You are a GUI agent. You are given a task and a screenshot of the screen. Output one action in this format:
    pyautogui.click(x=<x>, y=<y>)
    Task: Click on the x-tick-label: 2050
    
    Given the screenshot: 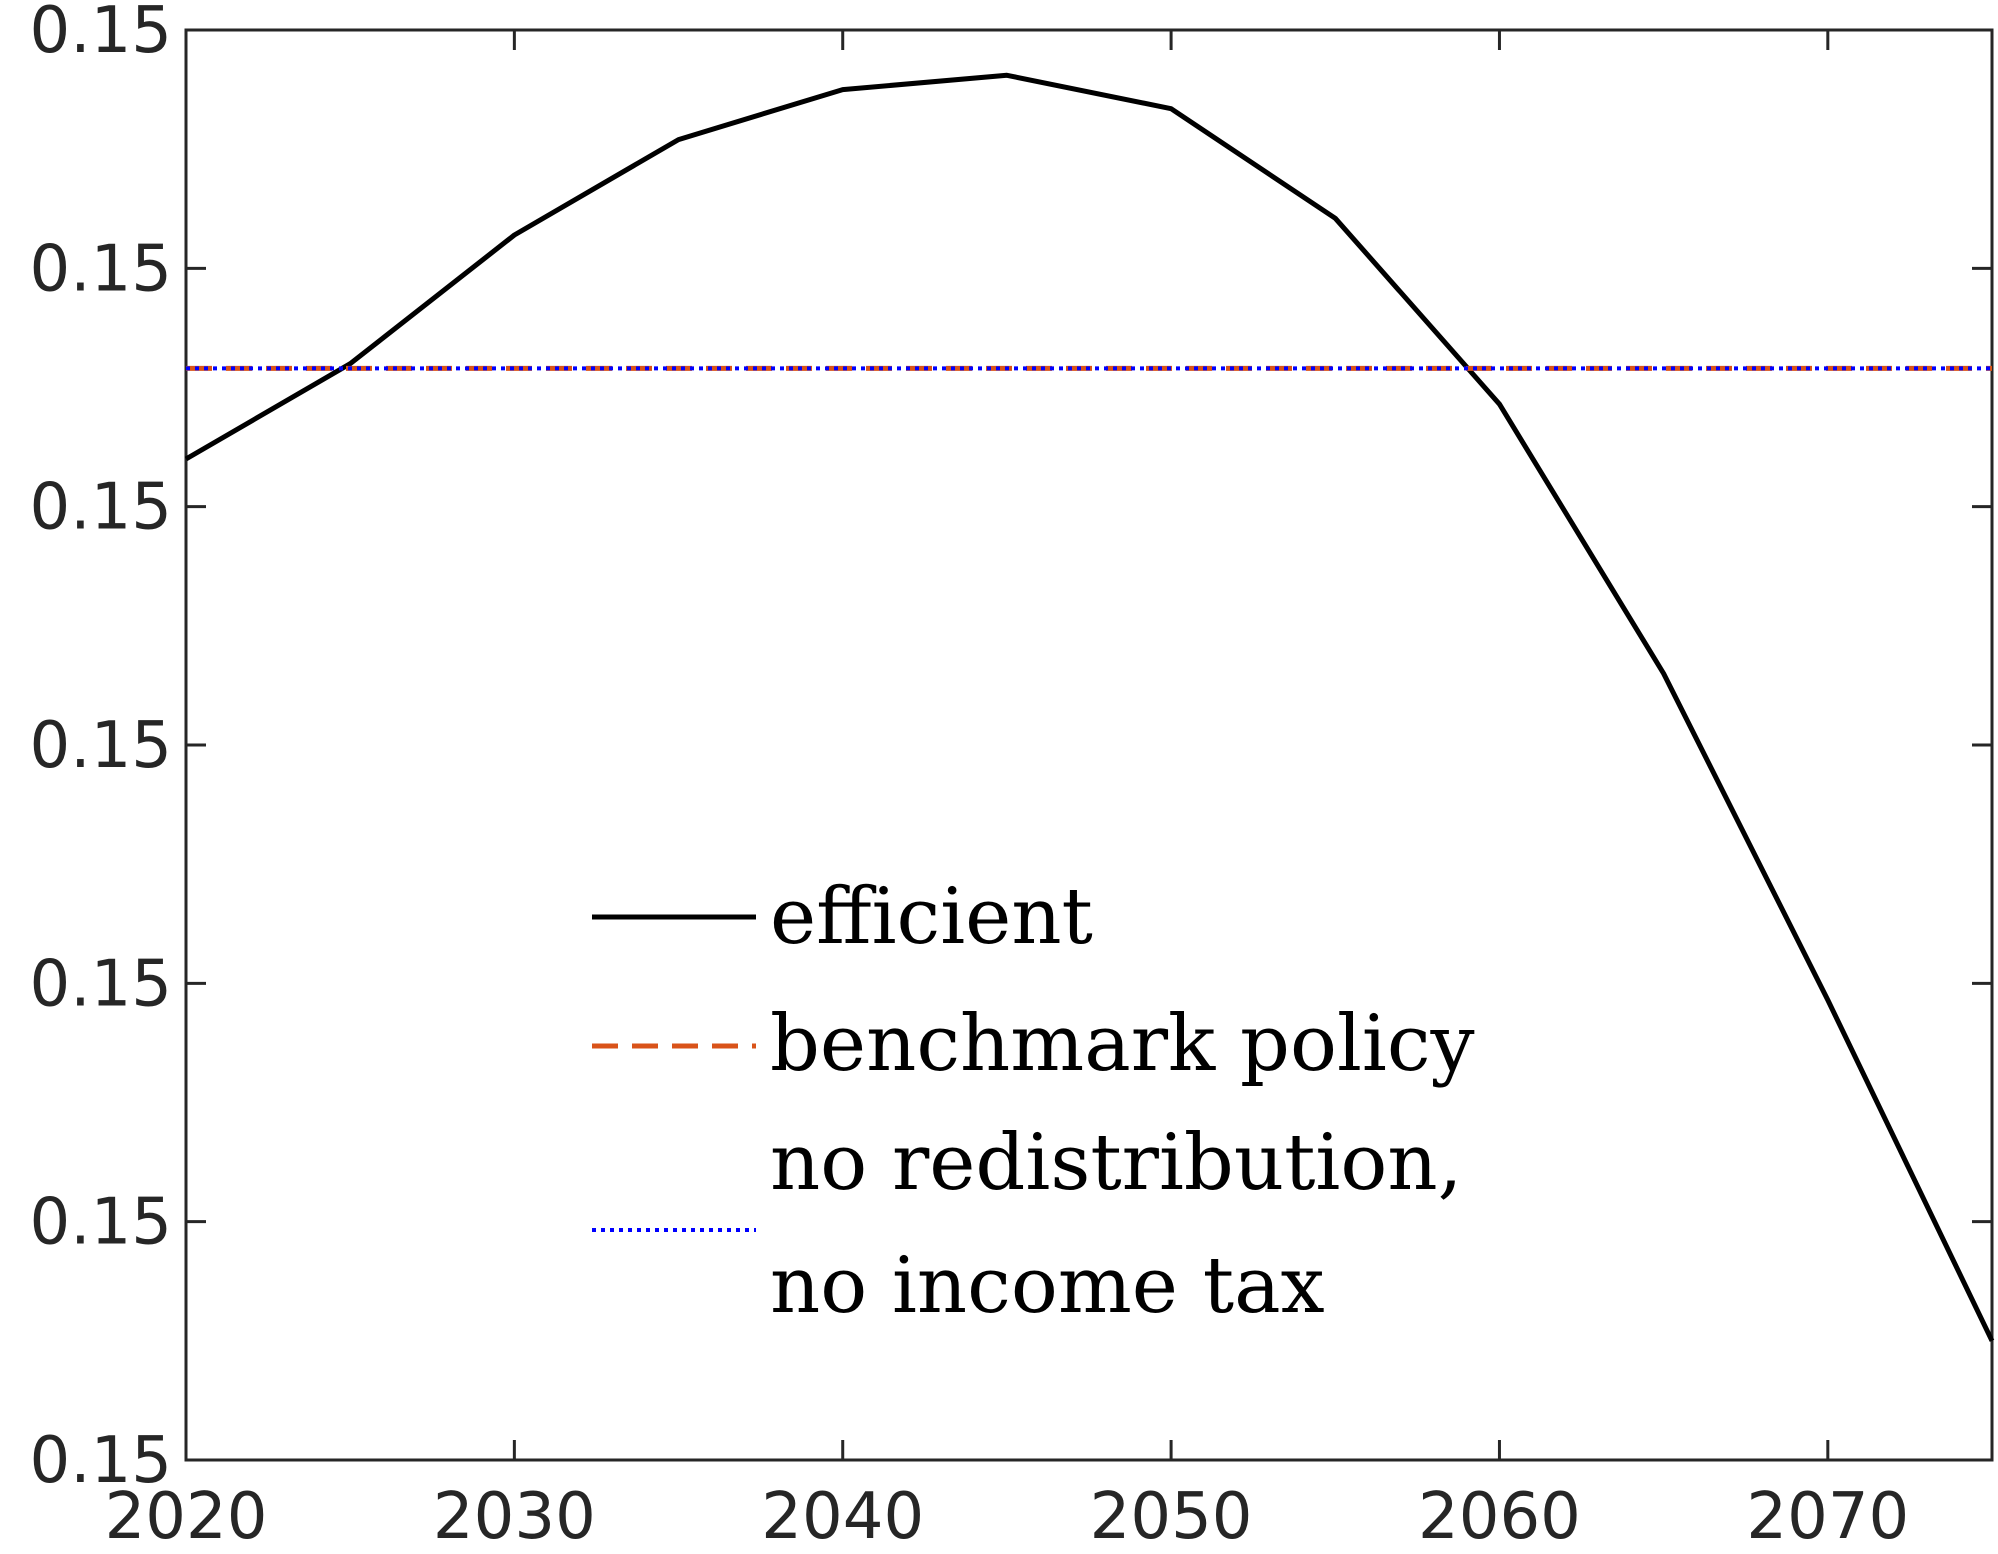 What is the action you would take?
    pyautogui.click(x=1171, y=1517)
    